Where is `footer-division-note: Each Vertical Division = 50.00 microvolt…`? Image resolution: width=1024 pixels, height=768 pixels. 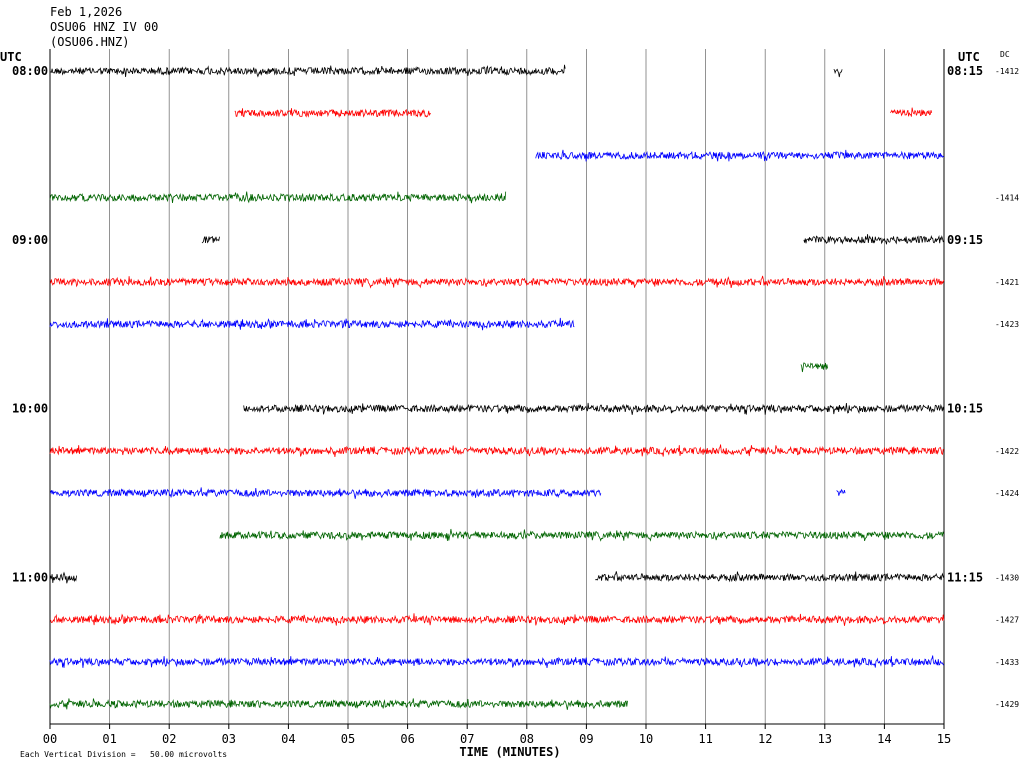 footer-division-note: Each Vertical Division = 50.00 microvolt… is located at coordinates (123, 754).